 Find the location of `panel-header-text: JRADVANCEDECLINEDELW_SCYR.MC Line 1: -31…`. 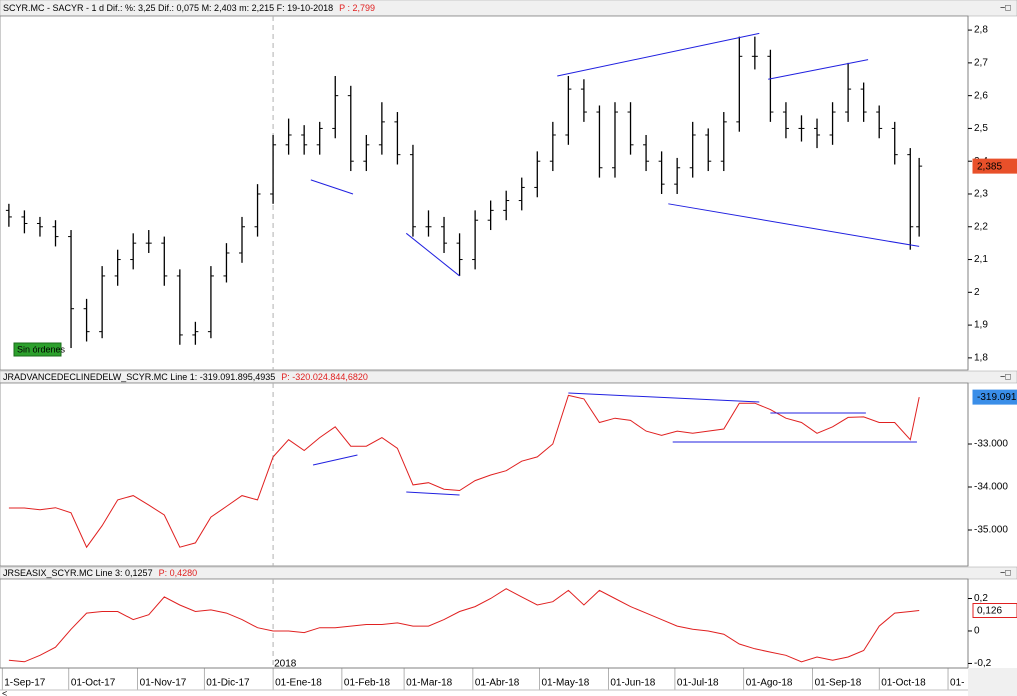

panel-header-text: JRADVANCEDECLINEDELW_SCYR.MC Line 1: -31… is located at coordinates (185, 377).